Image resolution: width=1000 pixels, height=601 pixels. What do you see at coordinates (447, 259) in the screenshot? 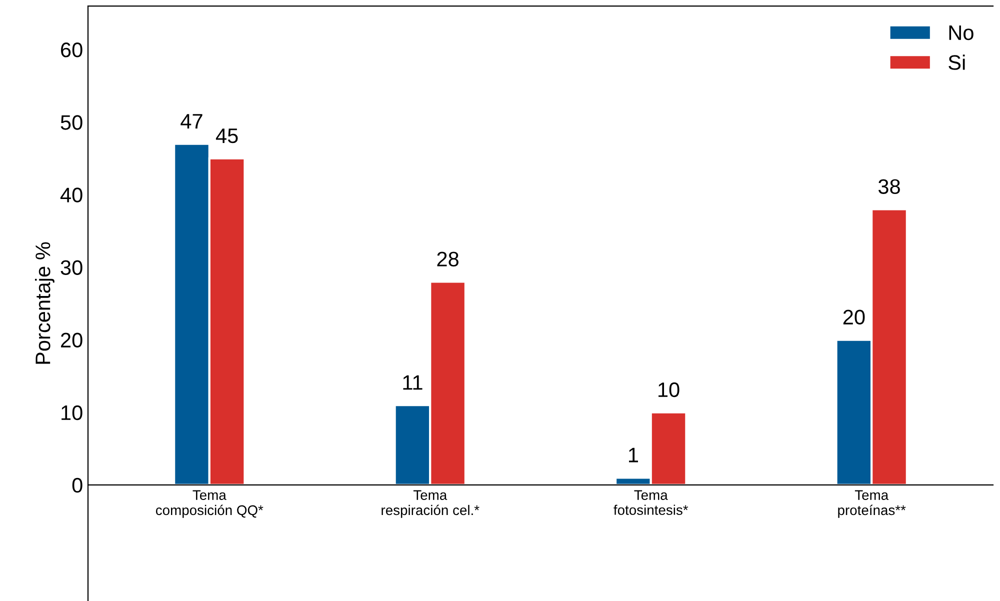
I see `data-label: 28` at bounding box center [447, 259].